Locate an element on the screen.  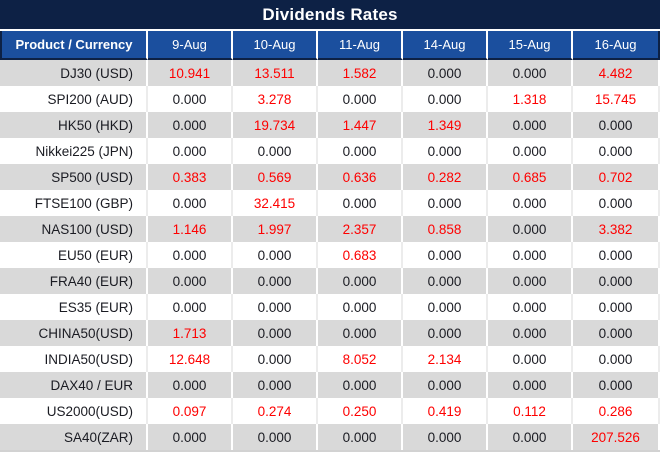
value-cell: 1.582 is located at coordinates (360, 73).